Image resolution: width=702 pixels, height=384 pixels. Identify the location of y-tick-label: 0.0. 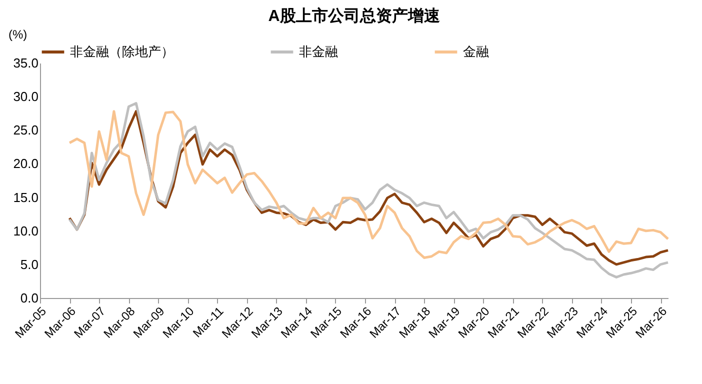
(29, 298).